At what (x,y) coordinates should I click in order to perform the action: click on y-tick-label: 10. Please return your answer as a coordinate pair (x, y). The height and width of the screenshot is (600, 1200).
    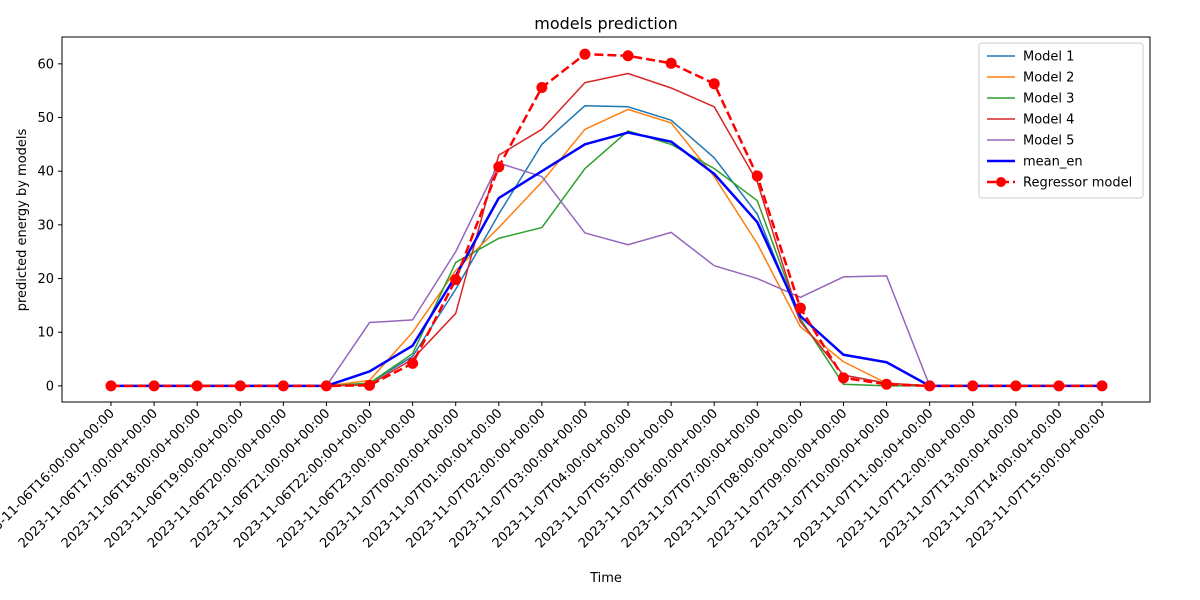
    Looking at the image, I should click on (45, 333).